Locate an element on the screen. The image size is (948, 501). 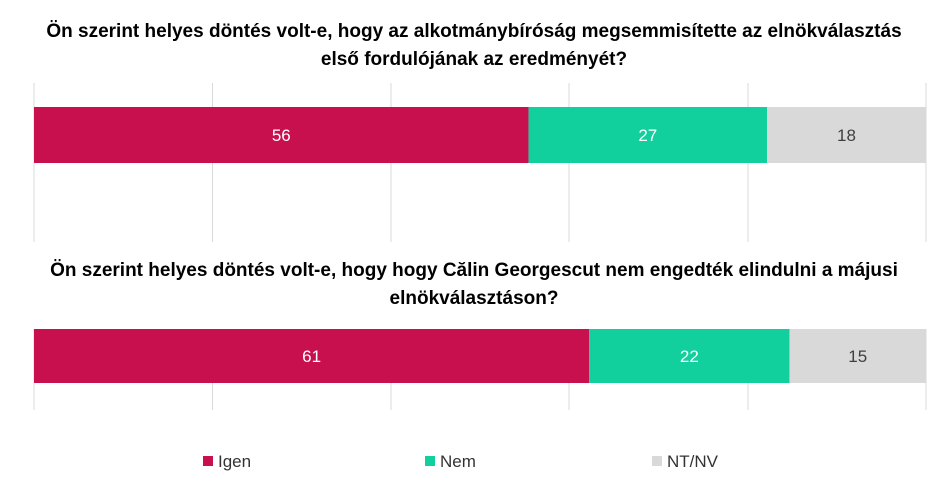
chart-1-value-label-nem: 27 is located at coordinates (647, 135).